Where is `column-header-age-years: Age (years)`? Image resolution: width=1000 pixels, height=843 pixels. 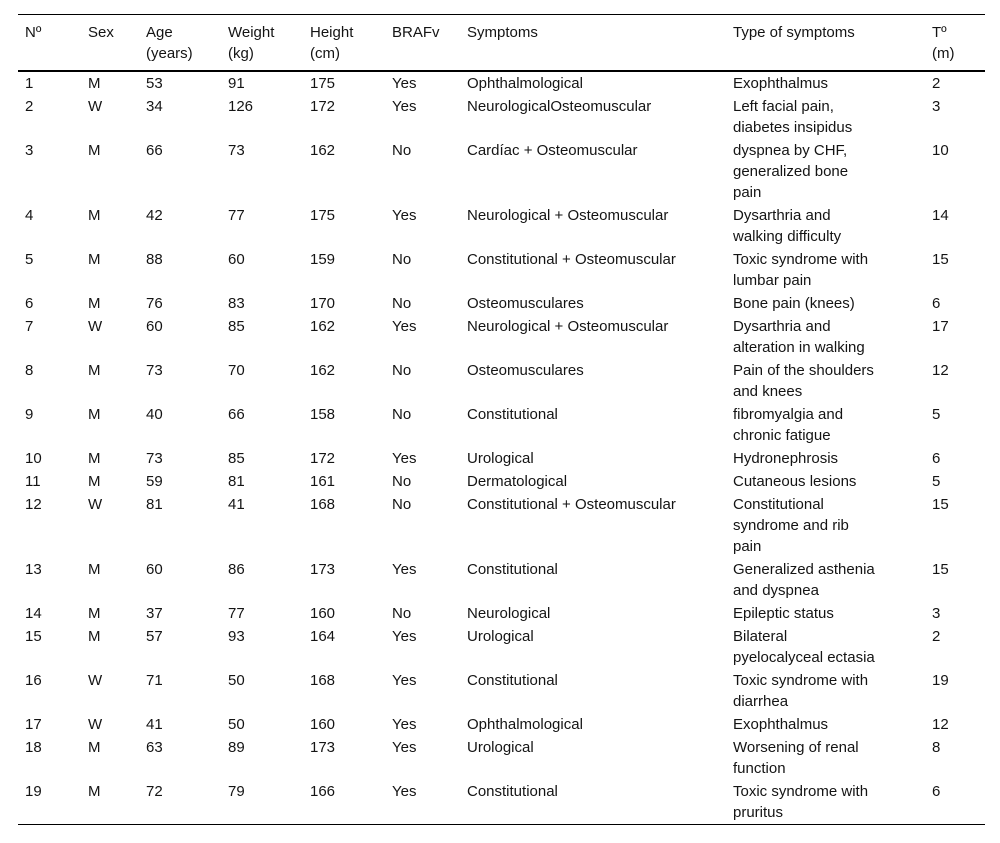
column-header-age-years: Age (years) is located at coordinates (180, 43).